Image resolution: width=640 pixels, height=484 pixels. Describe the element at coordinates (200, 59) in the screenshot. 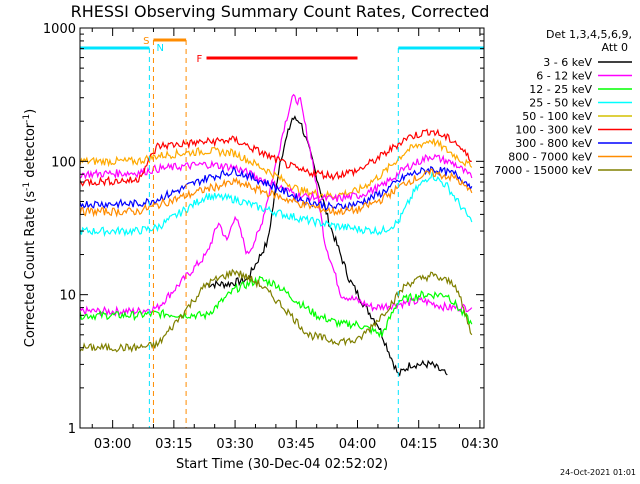

I see `flag-label-f: F` at that location.